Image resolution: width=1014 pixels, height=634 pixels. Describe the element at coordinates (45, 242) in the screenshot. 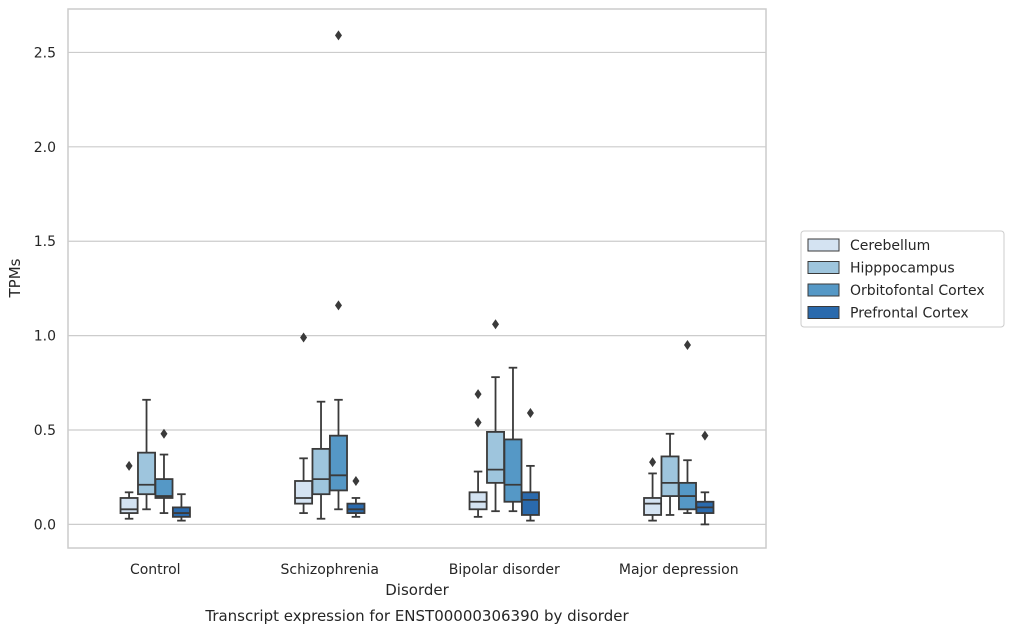

I see `y-tick-label: 1.5` at that location.